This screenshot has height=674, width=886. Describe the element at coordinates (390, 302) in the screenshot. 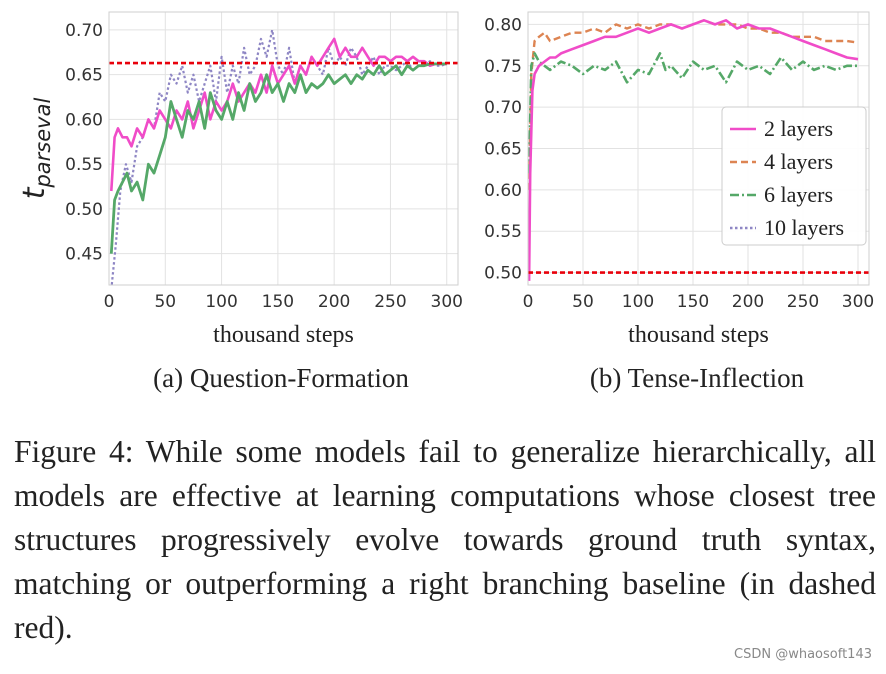

I see `chart1-xtick-label: 250` at that location.